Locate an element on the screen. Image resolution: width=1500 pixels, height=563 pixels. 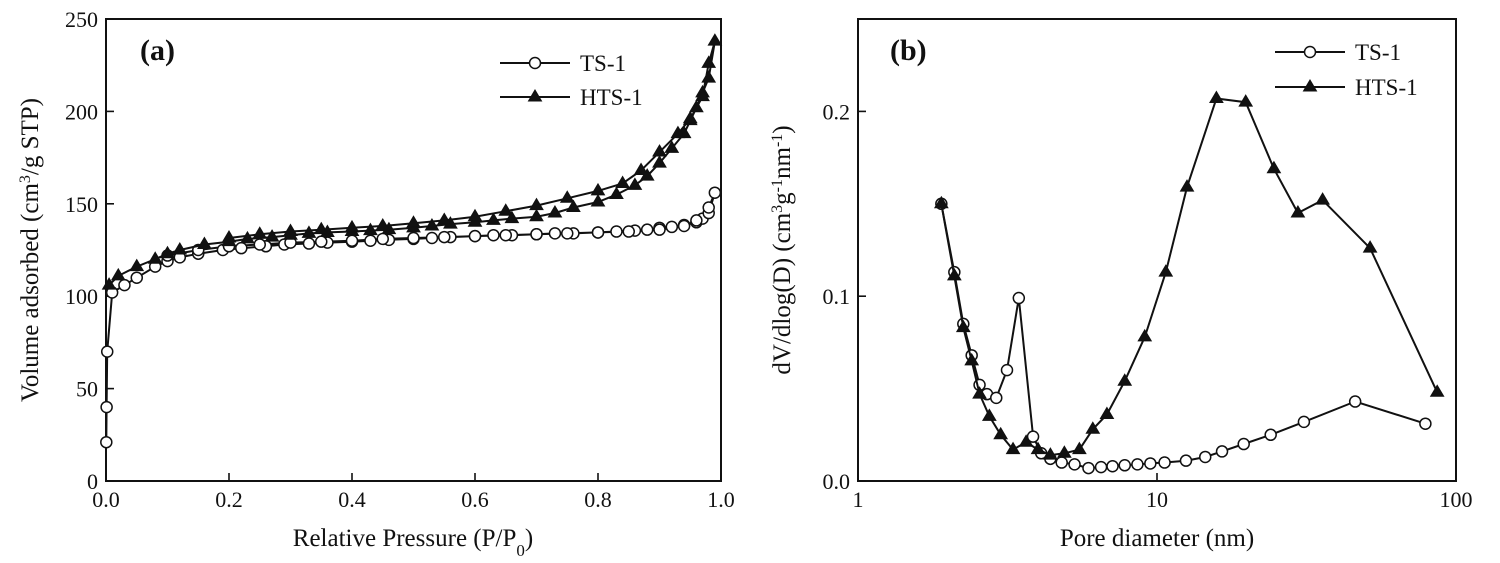
x-tick-label: 0.6 is located at coordinates (475, 499).